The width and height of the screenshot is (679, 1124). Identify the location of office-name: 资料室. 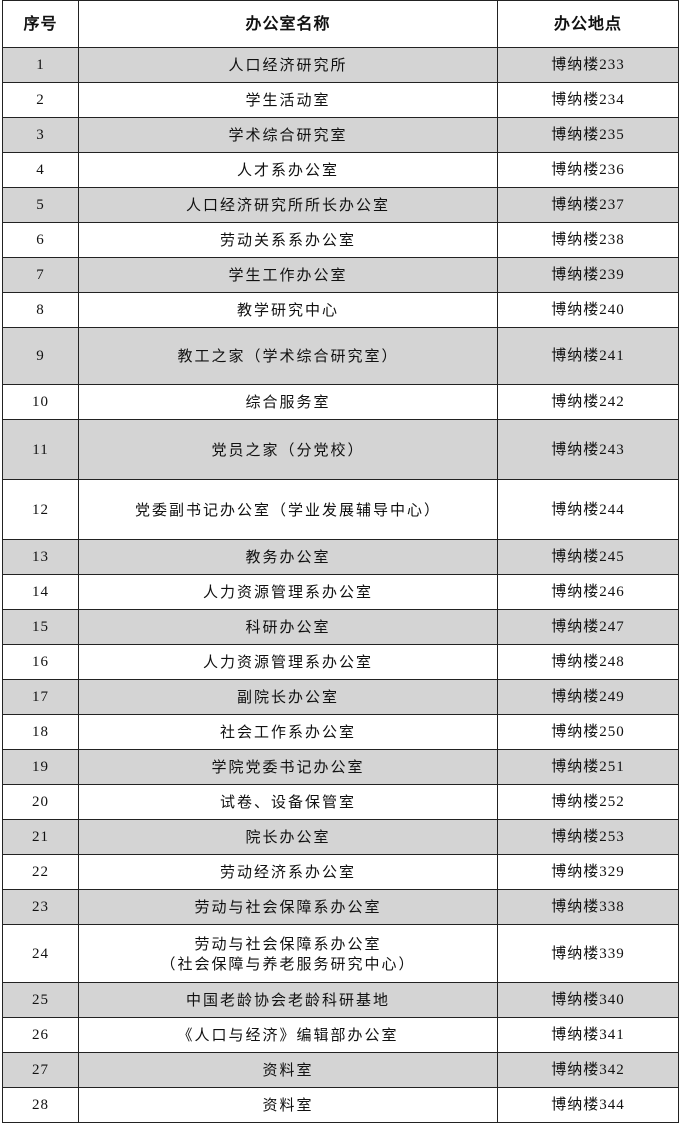
(288, 1105).